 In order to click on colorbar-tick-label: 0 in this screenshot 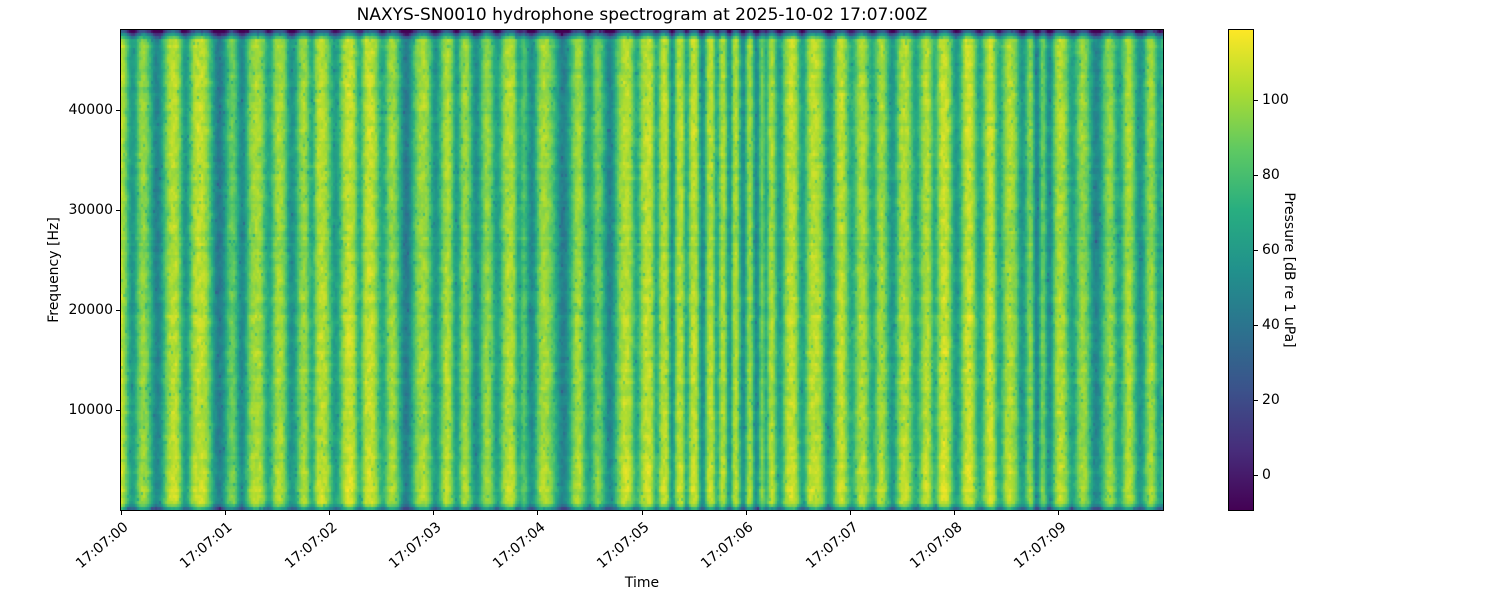, I will do `click(1266, 475)`.